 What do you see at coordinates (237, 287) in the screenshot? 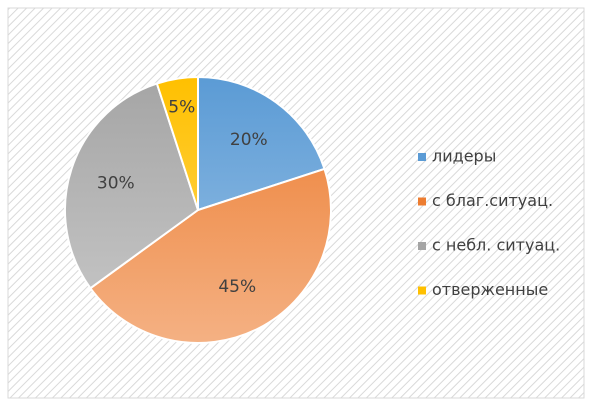
I see `data-label: 45%` at bounding box center [237, 287].